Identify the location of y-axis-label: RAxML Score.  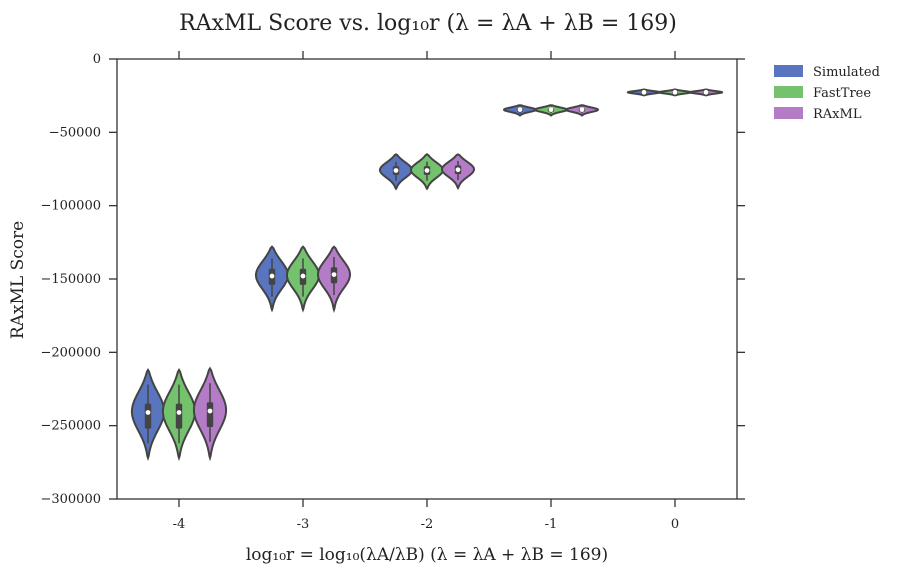
(18, 280).